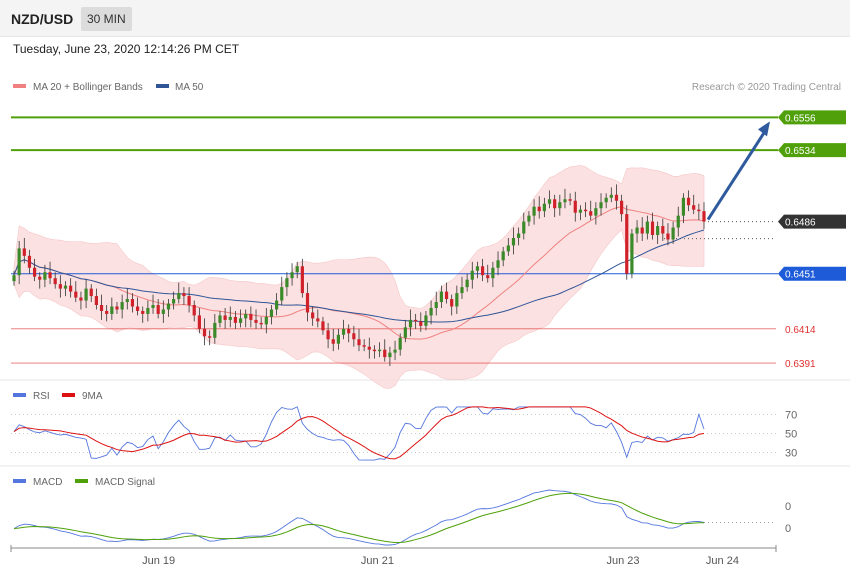 The height and width of the screenshot is (576, 850). What do you see at coordinates (722, 561) in the screenshot?
I see `x-tick-label: Jun 24` at bounding box center [722, 561].